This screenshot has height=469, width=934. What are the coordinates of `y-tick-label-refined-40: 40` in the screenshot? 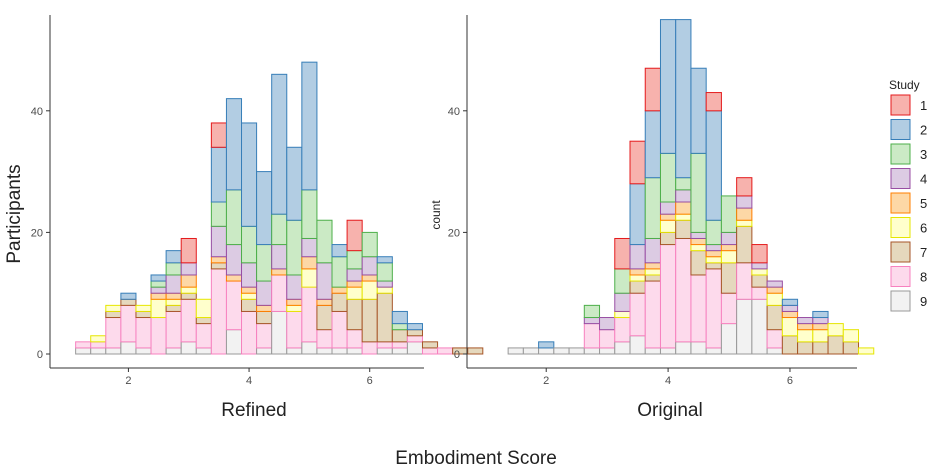 It's located at (37, 112).